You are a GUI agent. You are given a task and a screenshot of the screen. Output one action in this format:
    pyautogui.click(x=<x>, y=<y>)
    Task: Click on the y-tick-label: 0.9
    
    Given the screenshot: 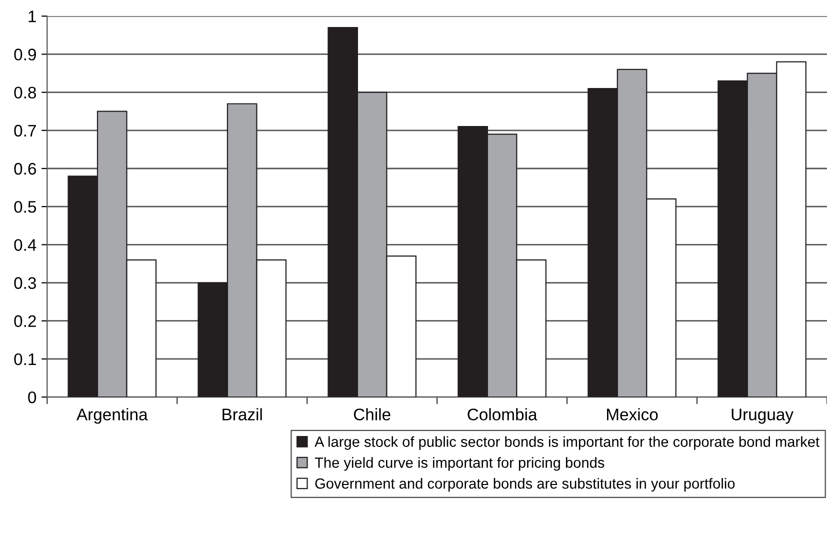 What is the action you would take?
    pyautogui.click(x=25, y=54)
    